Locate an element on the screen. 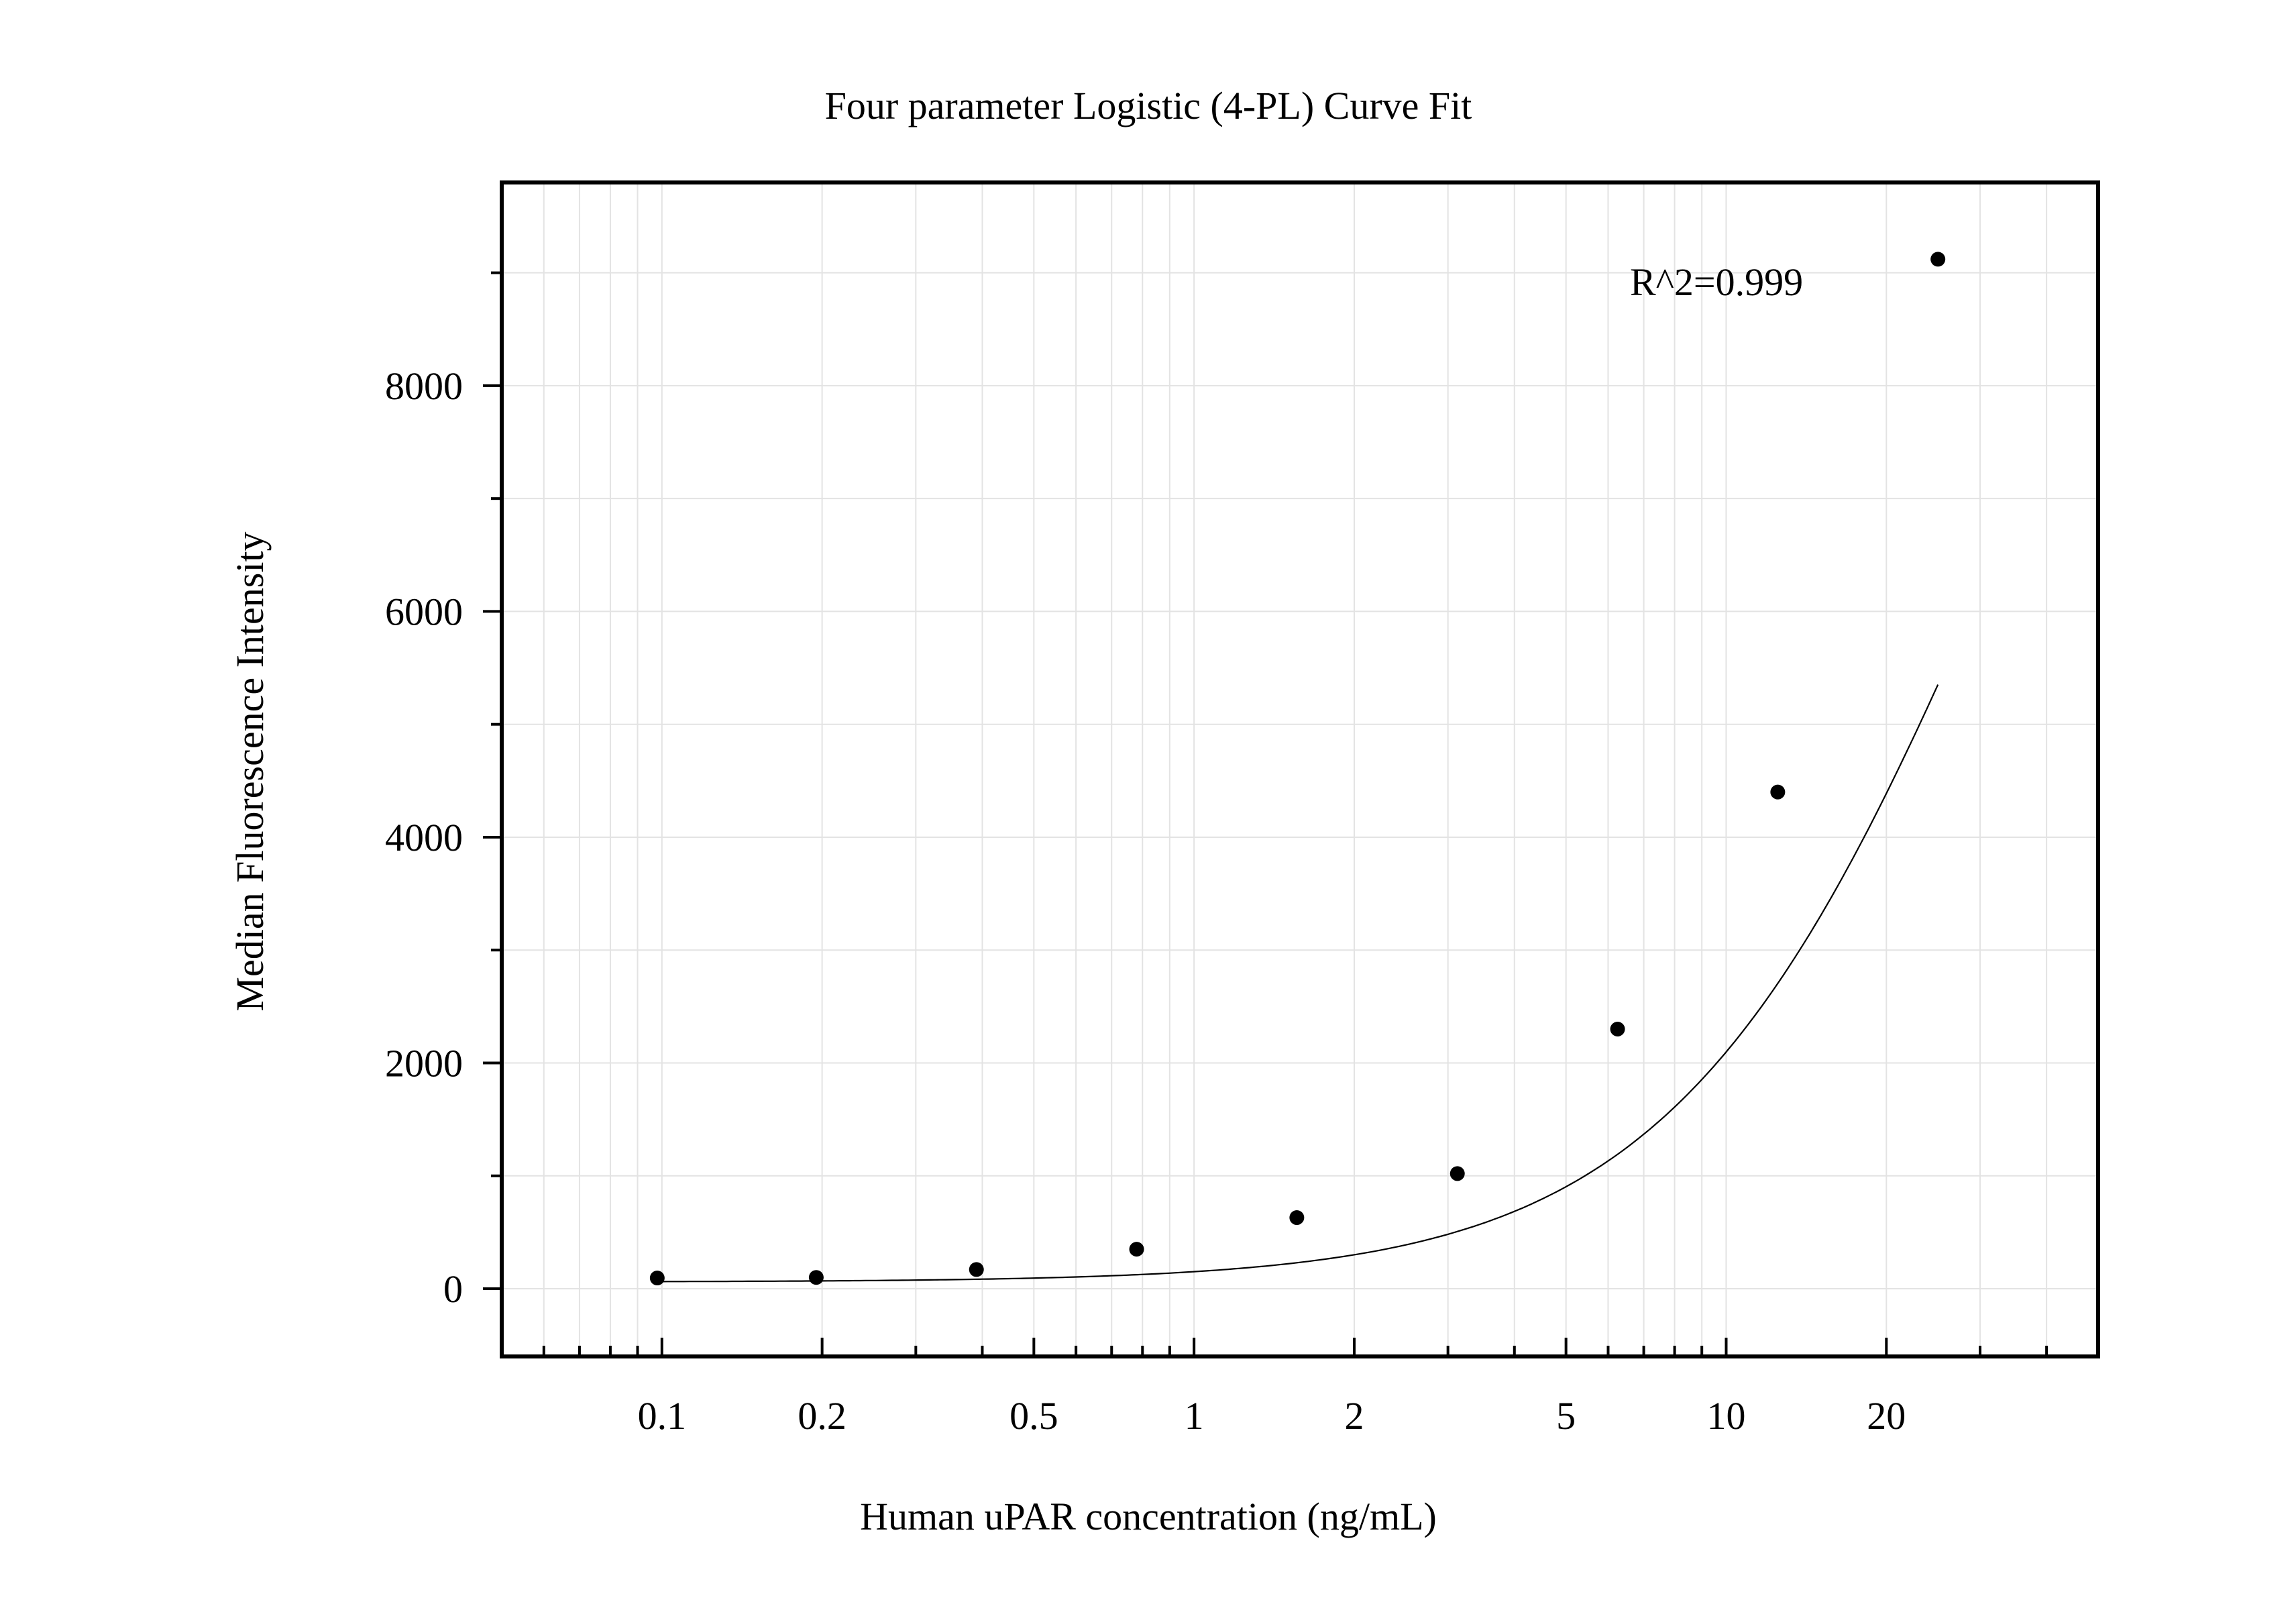 This screenshot has height=1604, width=2296. y-tick-labels: 0 2000 4000 6000 8000 is located at coordinates (424, 838).